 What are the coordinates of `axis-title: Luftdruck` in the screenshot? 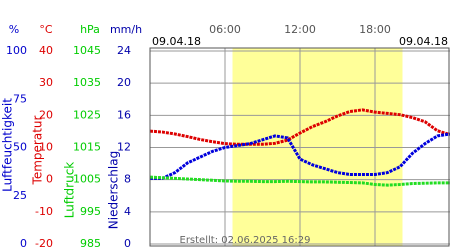 It's located at (70, 190).